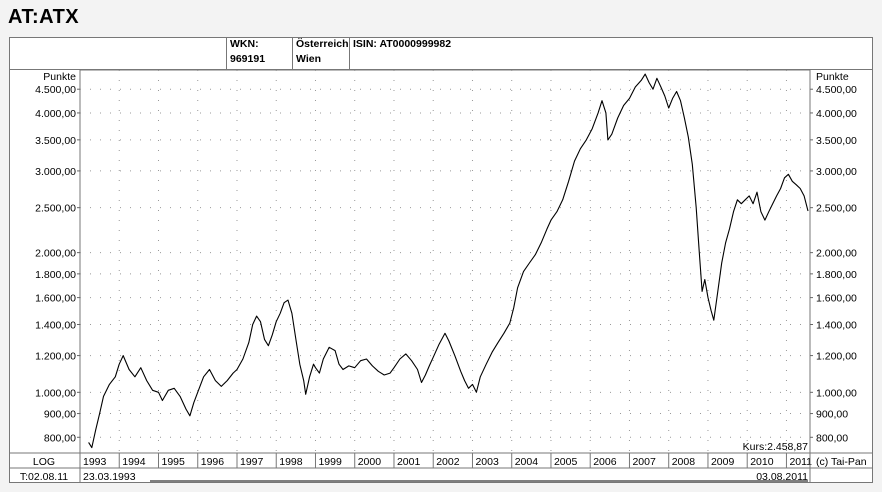 This screenshot has width=882, height=492. I want to click on chart-title: AT:ATX, so click(44, 17).